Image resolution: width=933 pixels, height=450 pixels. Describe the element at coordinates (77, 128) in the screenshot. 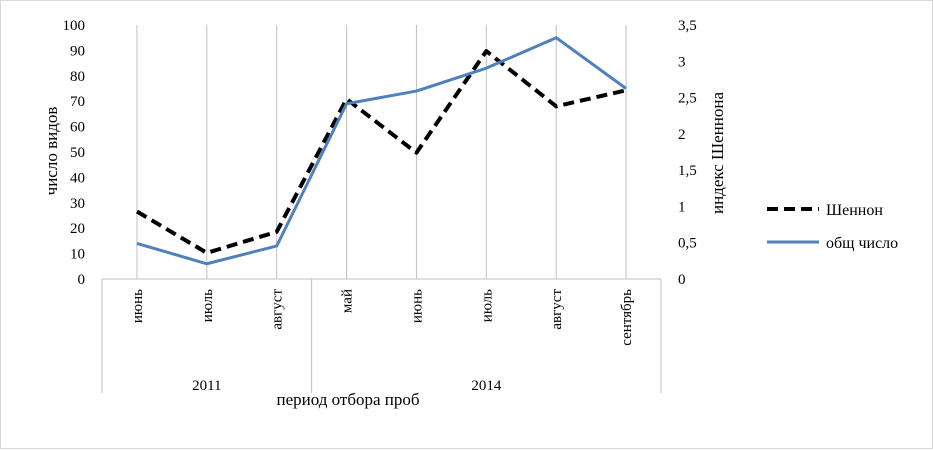

I see `left-axis-tick-label: 60` at that location.